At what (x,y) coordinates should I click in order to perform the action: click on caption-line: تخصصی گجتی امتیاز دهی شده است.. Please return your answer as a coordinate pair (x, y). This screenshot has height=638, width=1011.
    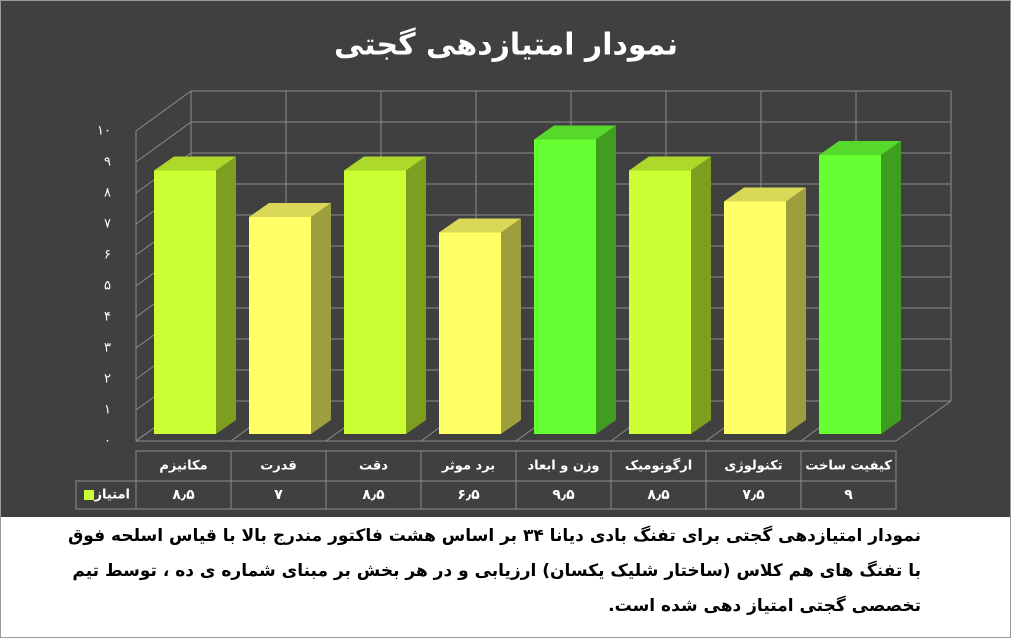
    Looking at the image, I should click on (764, 606).